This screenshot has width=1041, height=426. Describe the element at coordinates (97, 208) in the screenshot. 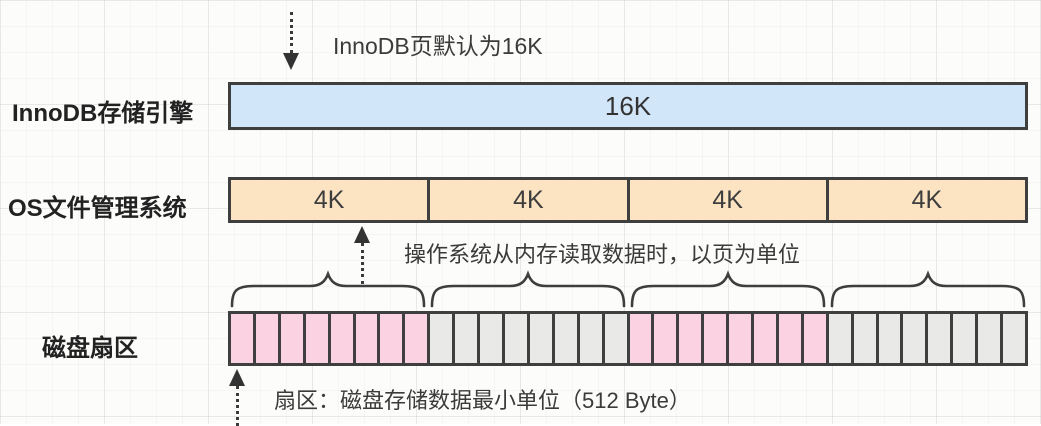

I see `os-row-label: OS文件管理系统` at that location.